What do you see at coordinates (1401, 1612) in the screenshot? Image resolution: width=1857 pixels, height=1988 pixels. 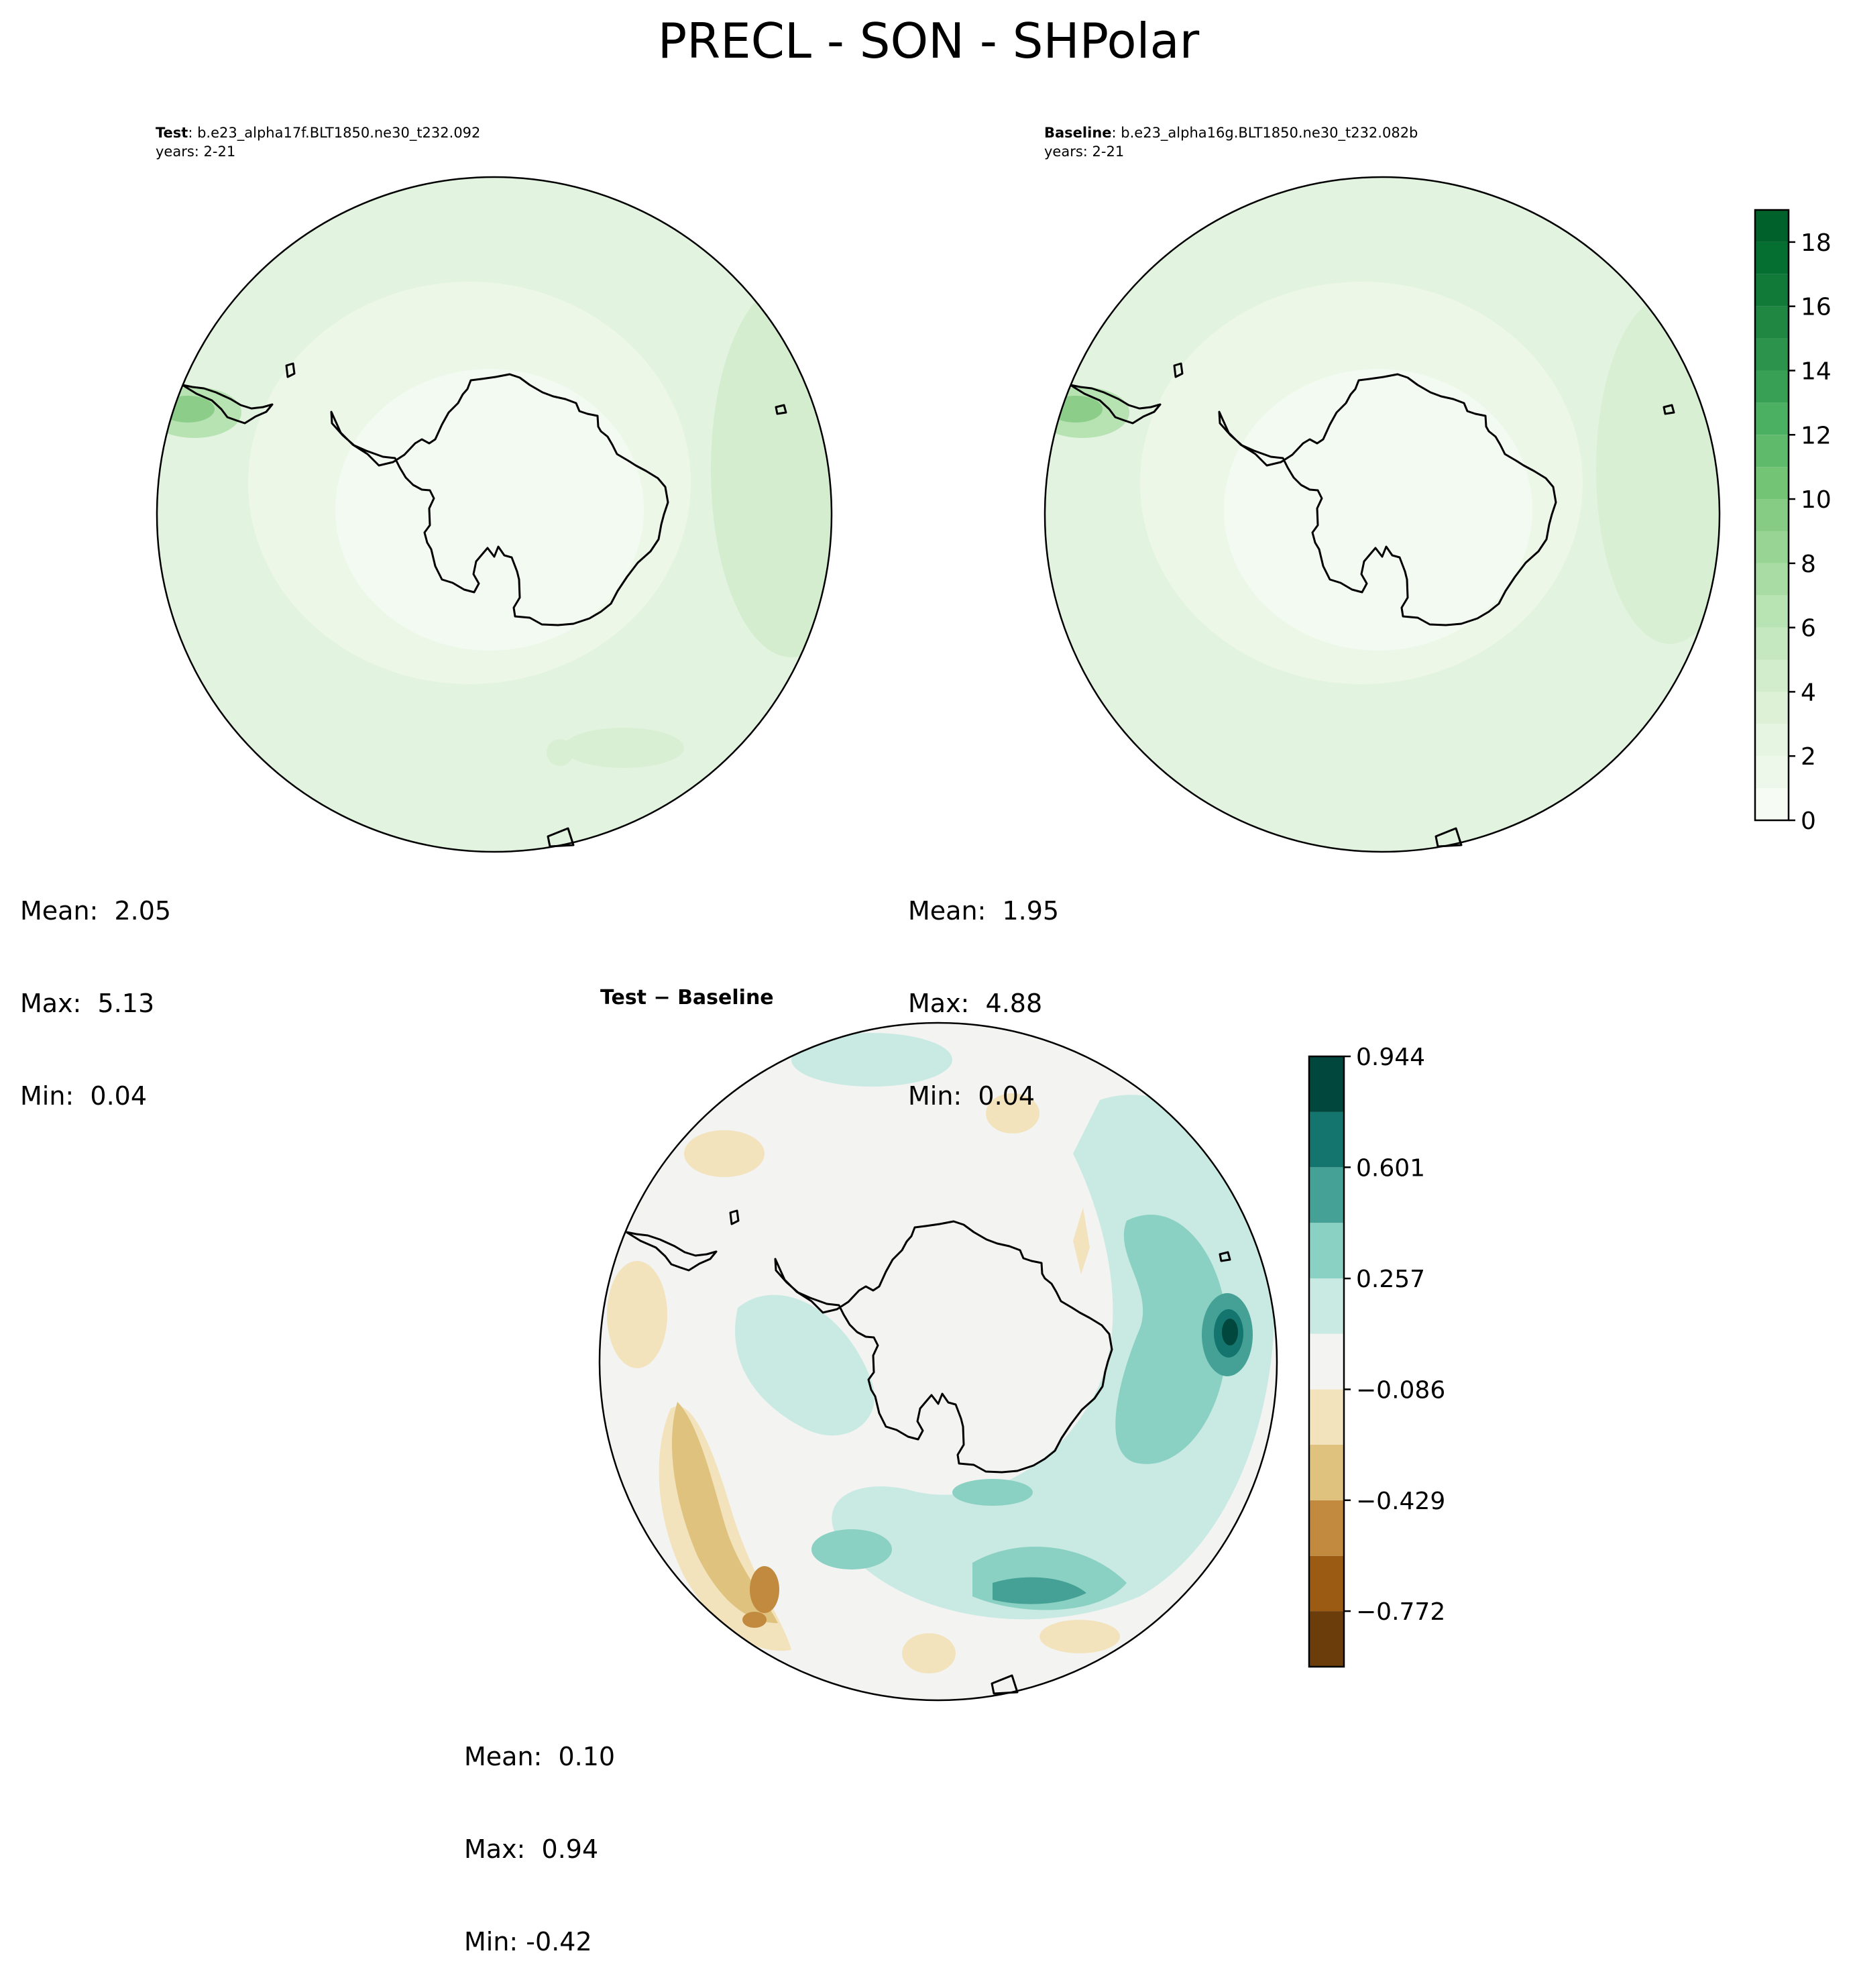 I see `diff-colorbar-tick-label: −0.772` at bounding box center [1401, 1612].